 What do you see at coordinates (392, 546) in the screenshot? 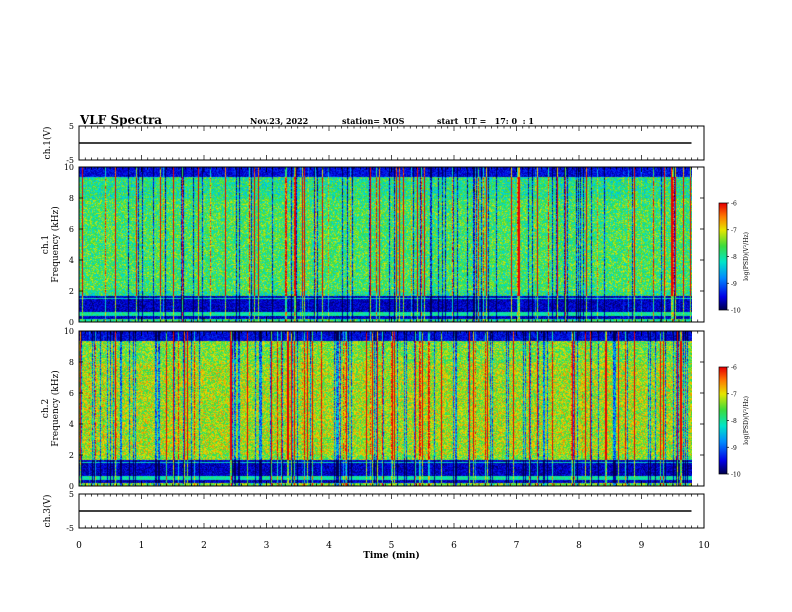
I see `x-tick-label: 5` at bounding box center [392, 546].